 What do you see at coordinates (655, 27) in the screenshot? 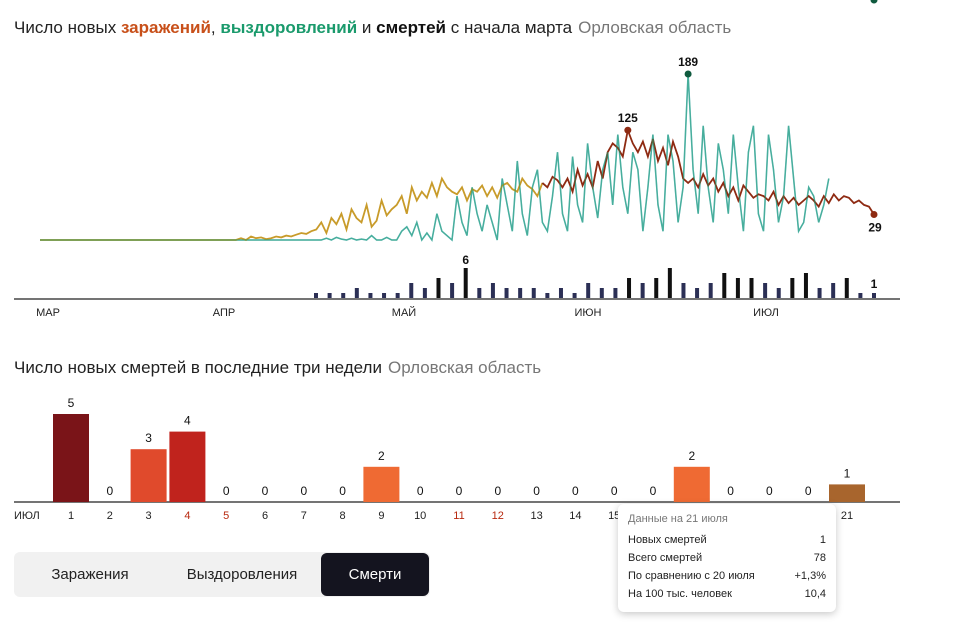
I see `chart1-region: Орловская область` at bounding box center [655, 27].